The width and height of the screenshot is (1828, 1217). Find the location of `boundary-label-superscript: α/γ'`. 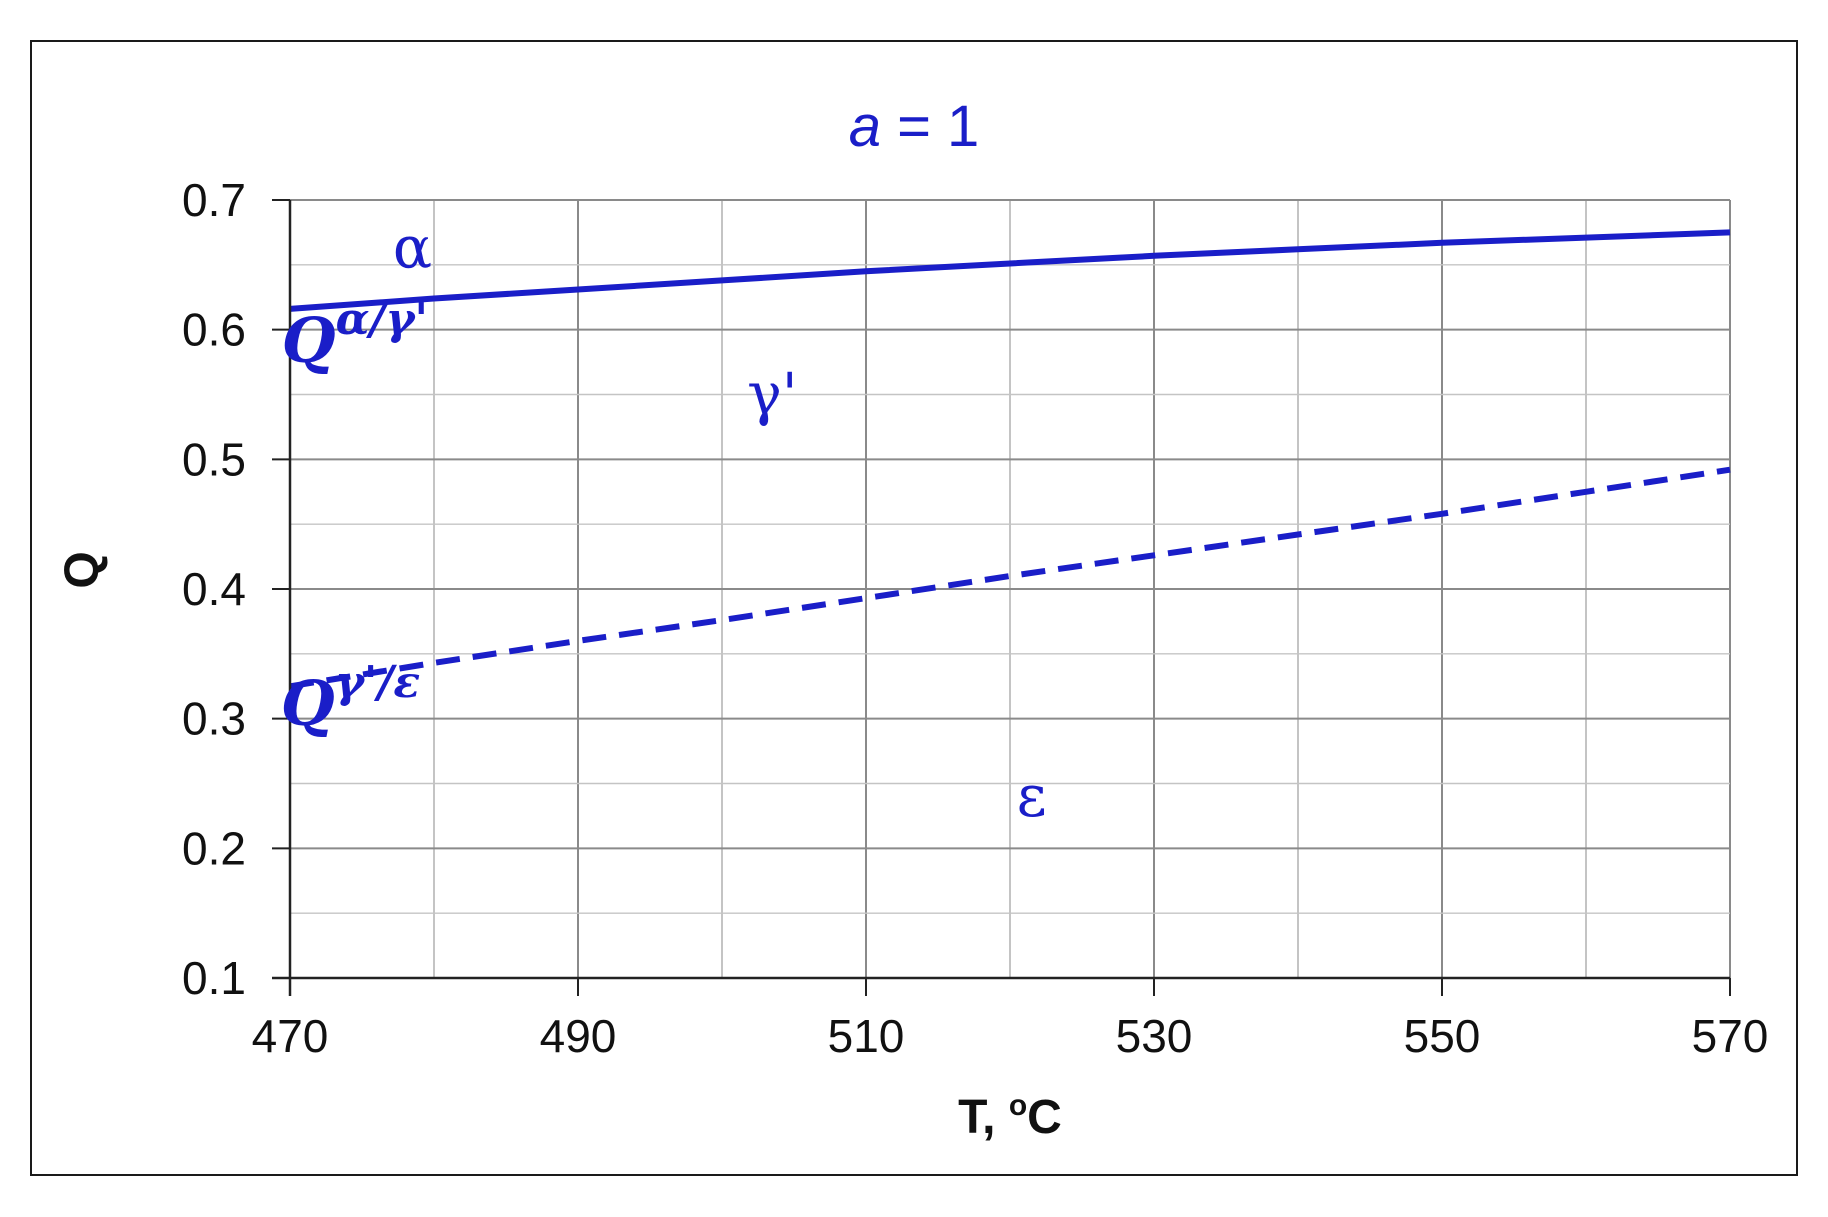

boundary-label-superscript: α/γ' is located at coordinates (382, 319).